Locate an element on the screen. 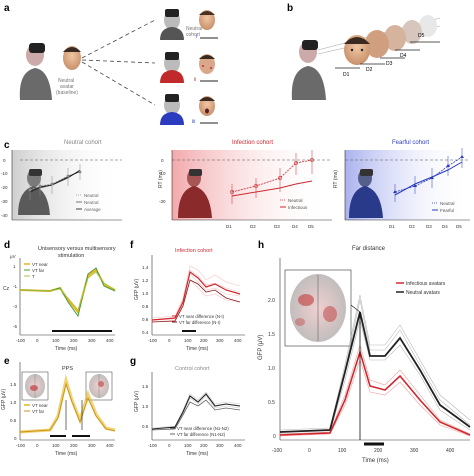 The image size is (474, 476). neutral-cohort-label-2: cohort is located at coordinates (193, 35).